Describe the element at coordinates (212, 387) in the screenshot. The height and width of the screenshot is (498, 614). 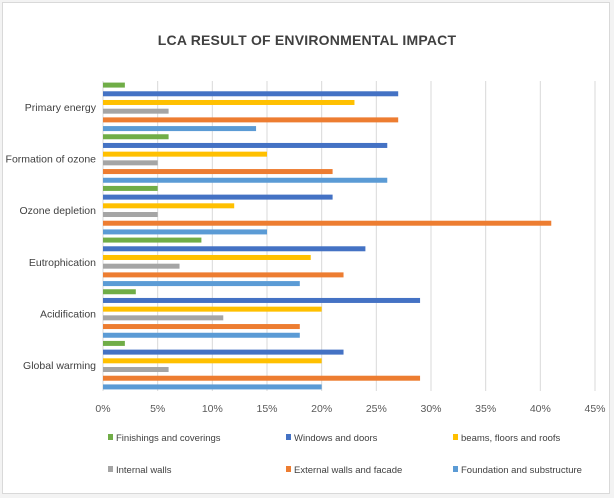
I see `bar-global-warming-foundation-and-substructure` at that location.